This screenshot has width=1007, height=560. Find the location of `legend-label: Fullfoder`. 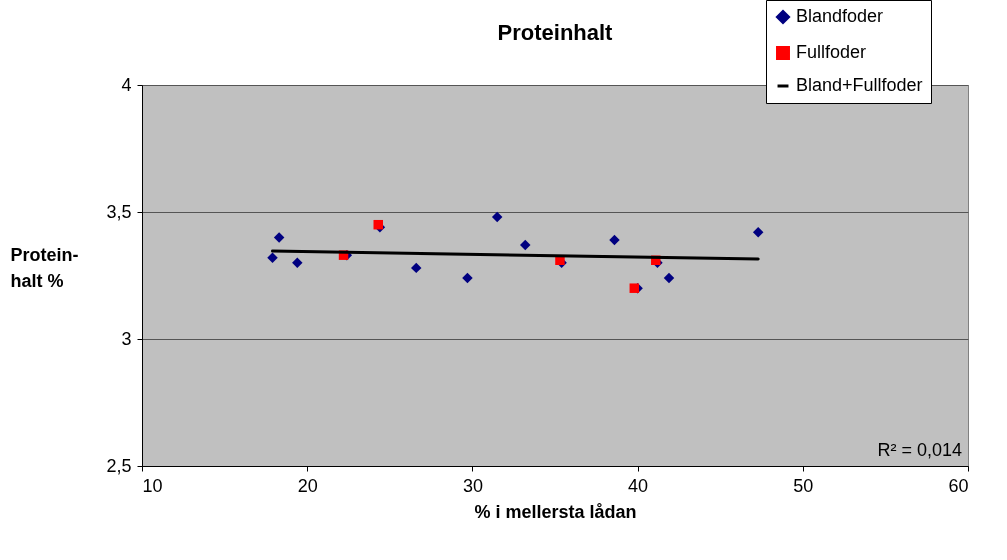

legend-label: Fullfoder is located at coordinates (831, 52).